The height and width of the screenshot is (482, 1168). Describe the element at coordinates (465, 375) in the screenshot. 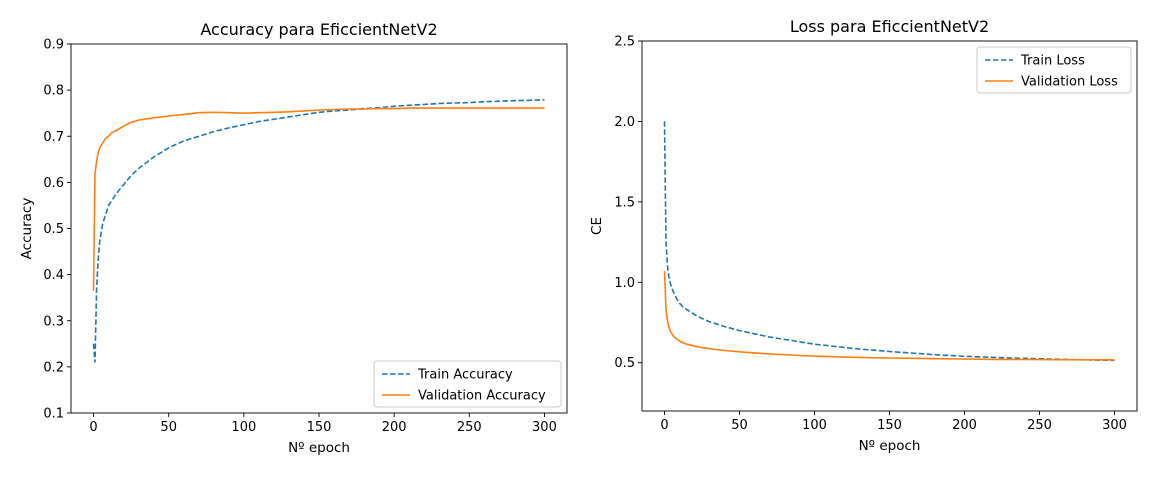

I see `legend-label: Train Accuracy` at that location.